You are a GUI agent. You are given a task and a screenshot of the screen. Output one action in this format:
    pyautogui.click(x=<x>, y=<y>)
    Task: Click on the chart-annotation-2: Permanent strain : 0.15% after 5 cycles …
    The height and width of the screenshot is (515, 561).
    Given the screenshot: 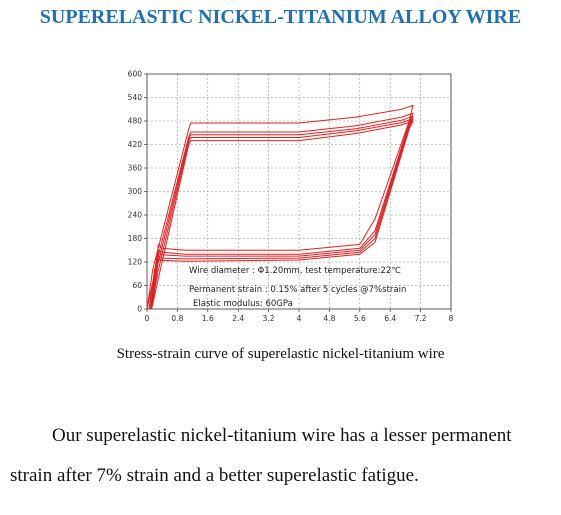 What is the action you would take?
    pyautogui.click(x=297, y=290)
    